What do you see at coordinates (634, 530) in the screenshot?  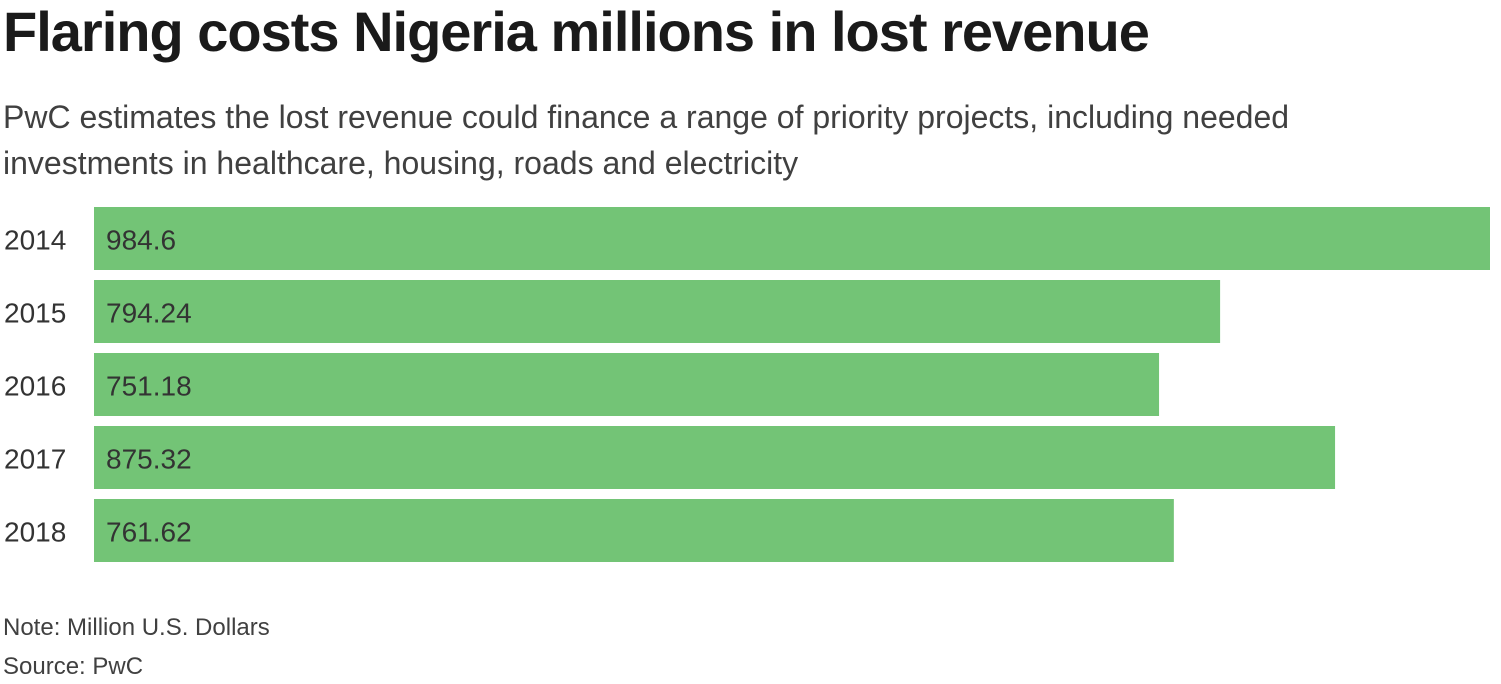 I see `bar-2018` at bounding box center [634, 530].